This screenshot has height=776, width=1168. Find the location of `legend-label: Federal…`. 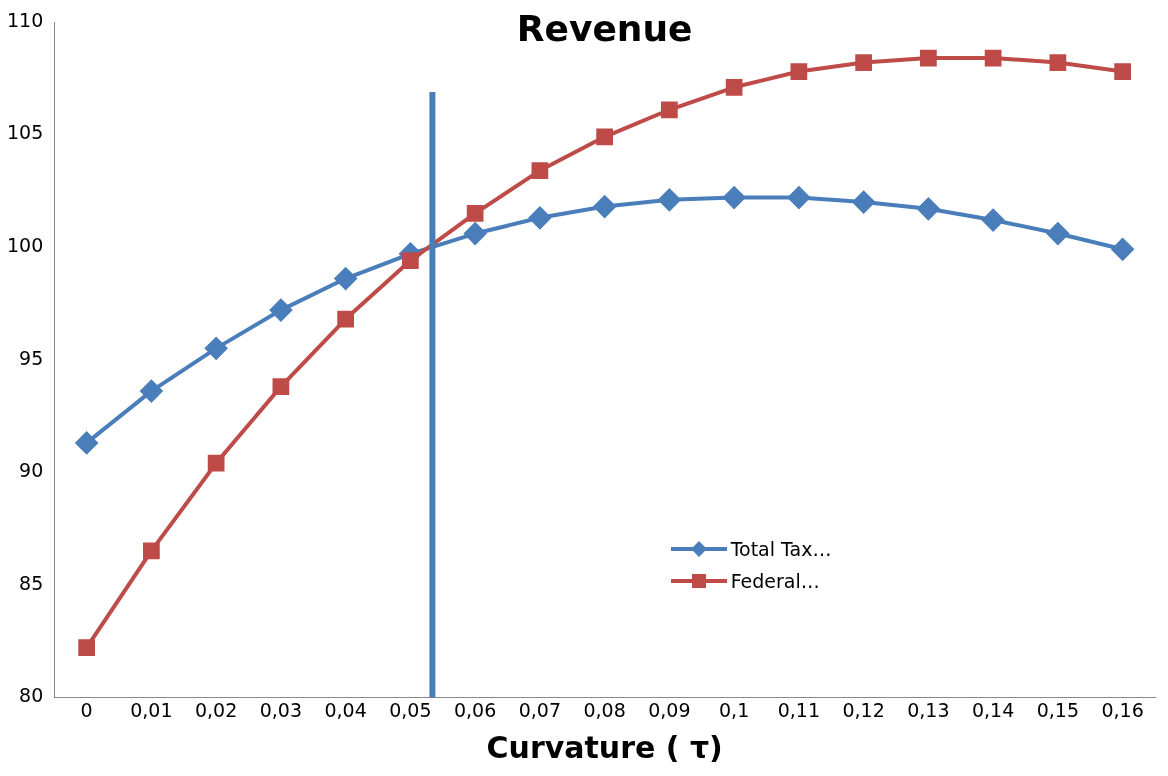

legend-label: Federal… is located at coordinates (775, 581).